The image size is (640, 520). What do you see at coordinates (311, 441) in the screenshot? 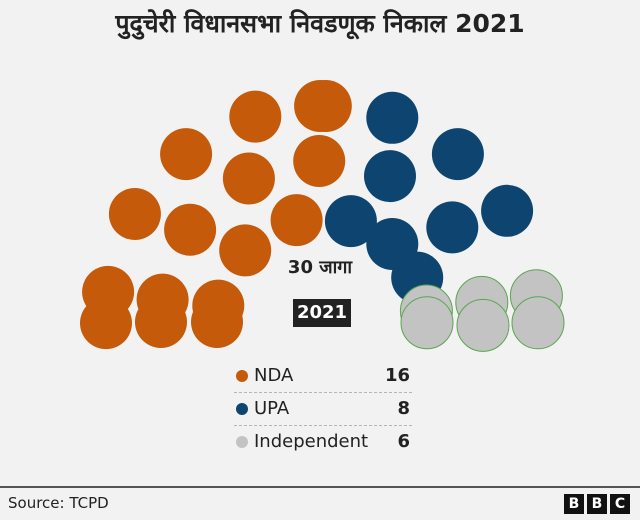
I see `legend-label: Independent` at bounding box center [311, 441].